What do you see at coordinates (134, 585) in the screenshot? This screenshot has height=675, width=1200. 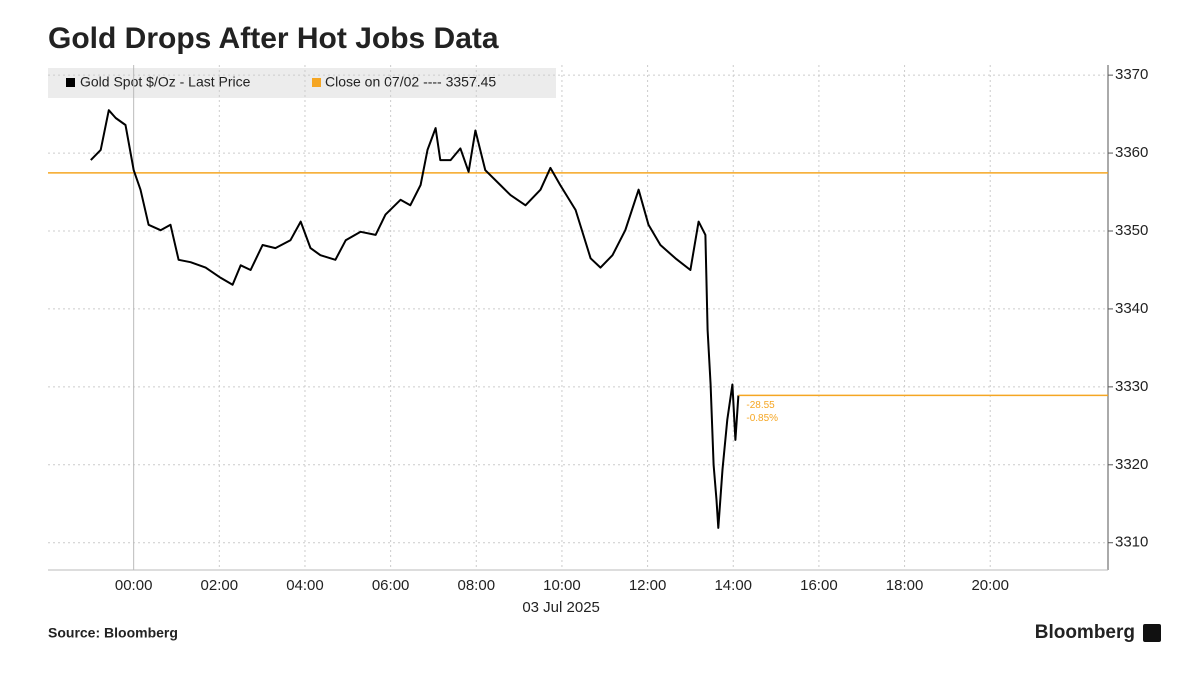 I see `x-tick-label: 00:00` at bounding box center [134, 585].